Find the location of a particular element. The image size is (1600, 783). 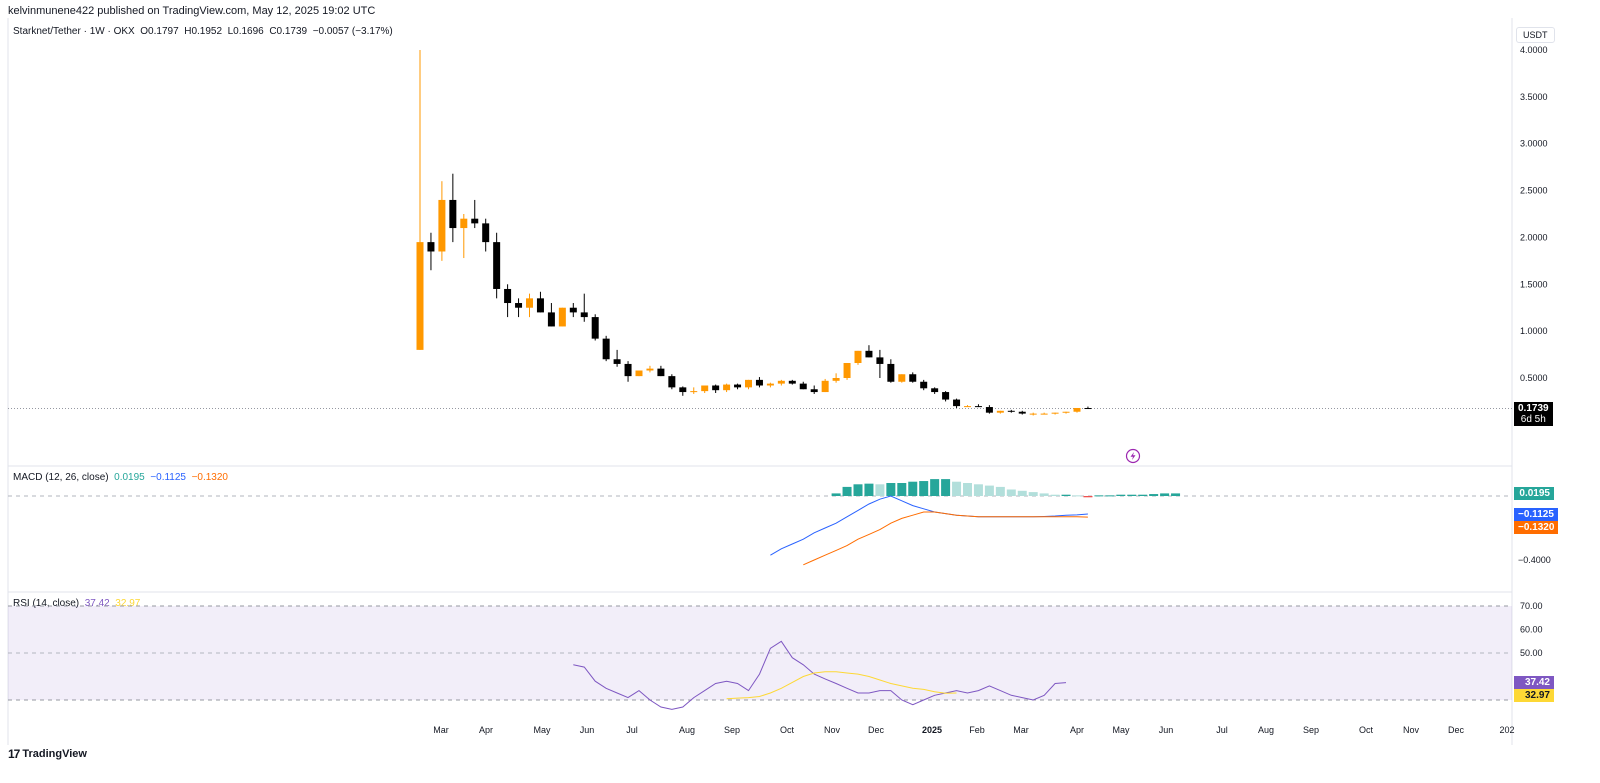

macd-title: MACD (12, 26, close) is located at coordinates (61, 477).